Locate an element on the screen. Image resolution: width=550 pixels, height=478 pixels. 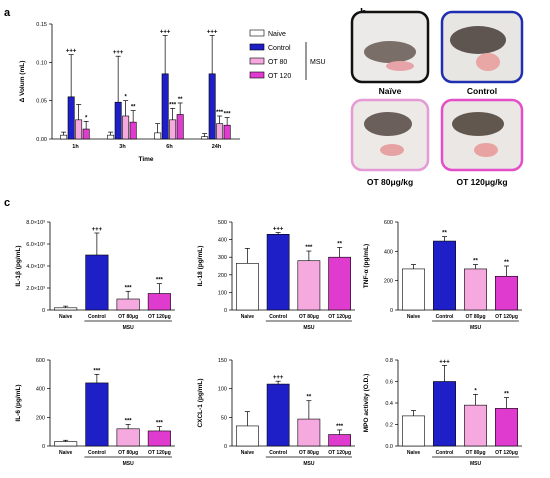
y-tick-label: 500 is located at coordinates (222, 223).